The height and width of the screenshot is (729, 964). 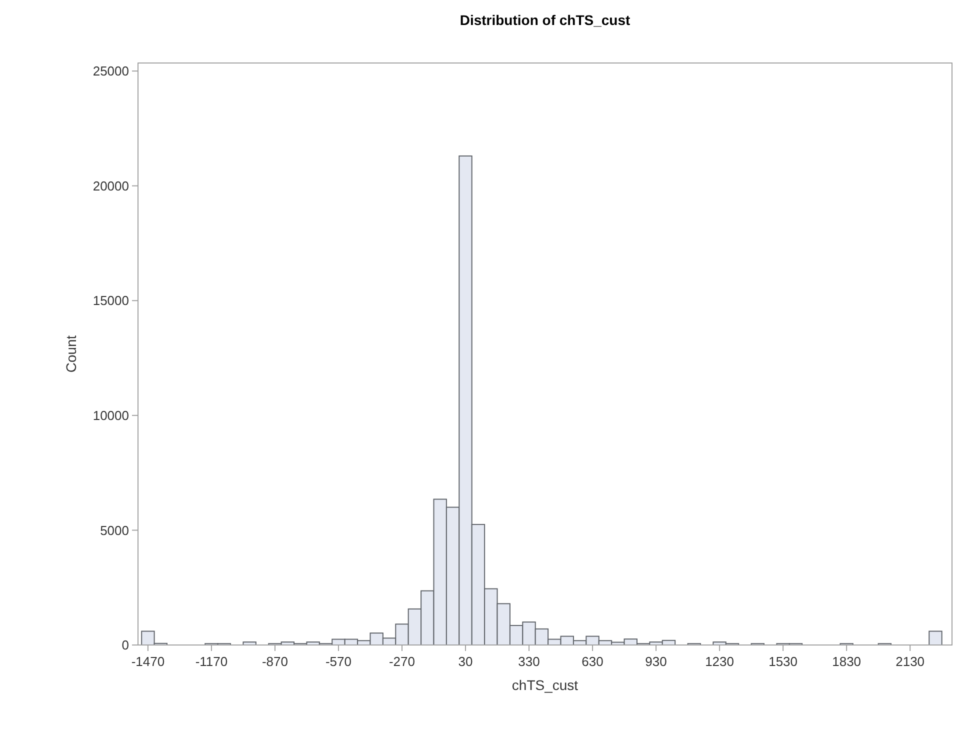 I want to click on x-tick-label: 2130, so click(x=910, y=661).